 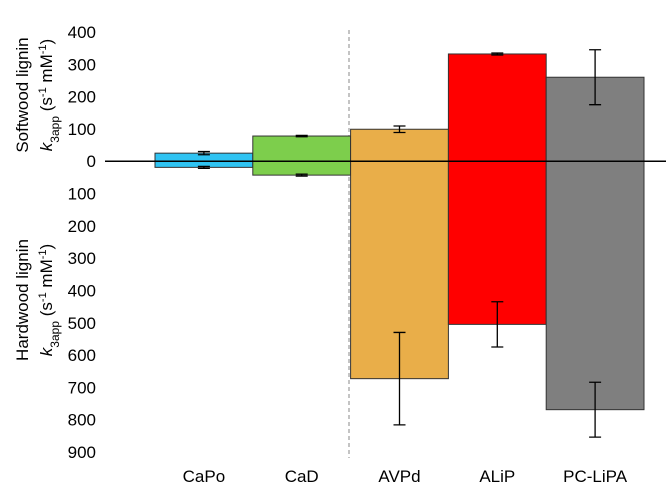 What do you see at coordinates (497, 476) in the screenshot?
I see `x-tick-label: ALiP` at bounding box center [497, 476].